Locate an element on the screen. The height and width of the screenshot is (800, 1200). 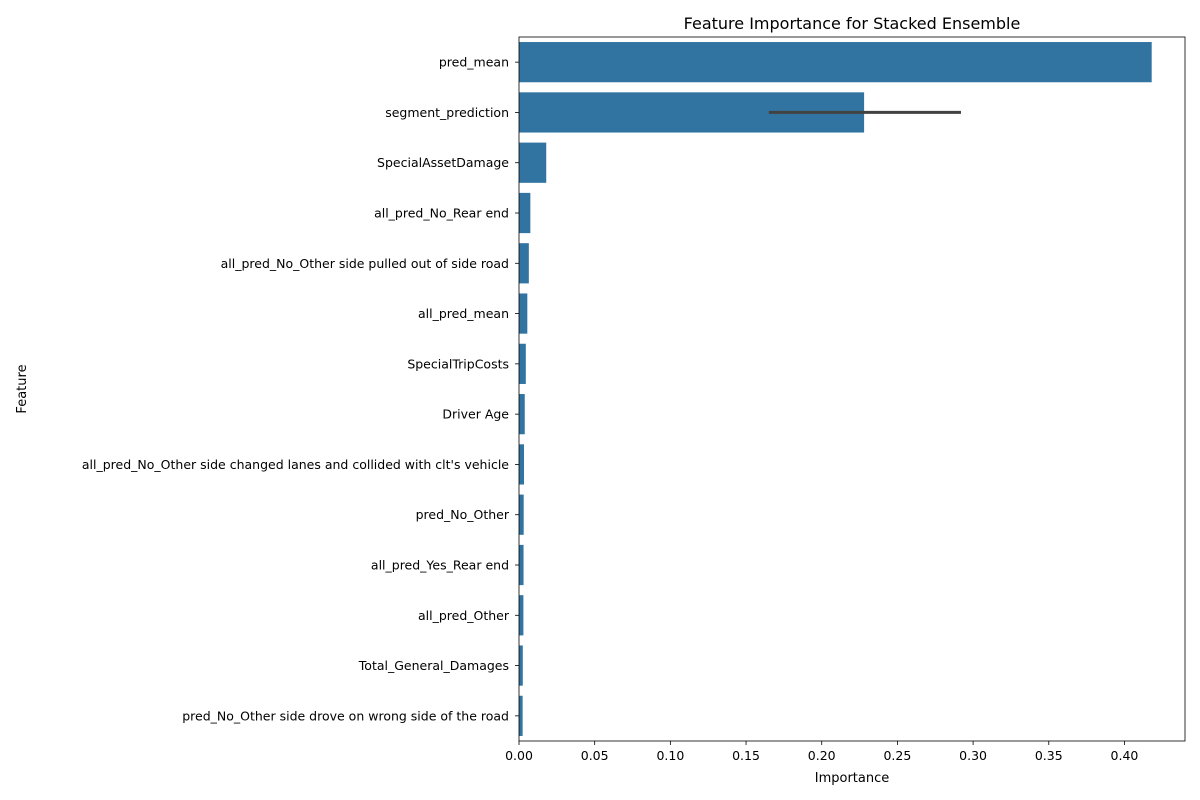
y-axis-label: Feature is located at coordinates (22, 388).